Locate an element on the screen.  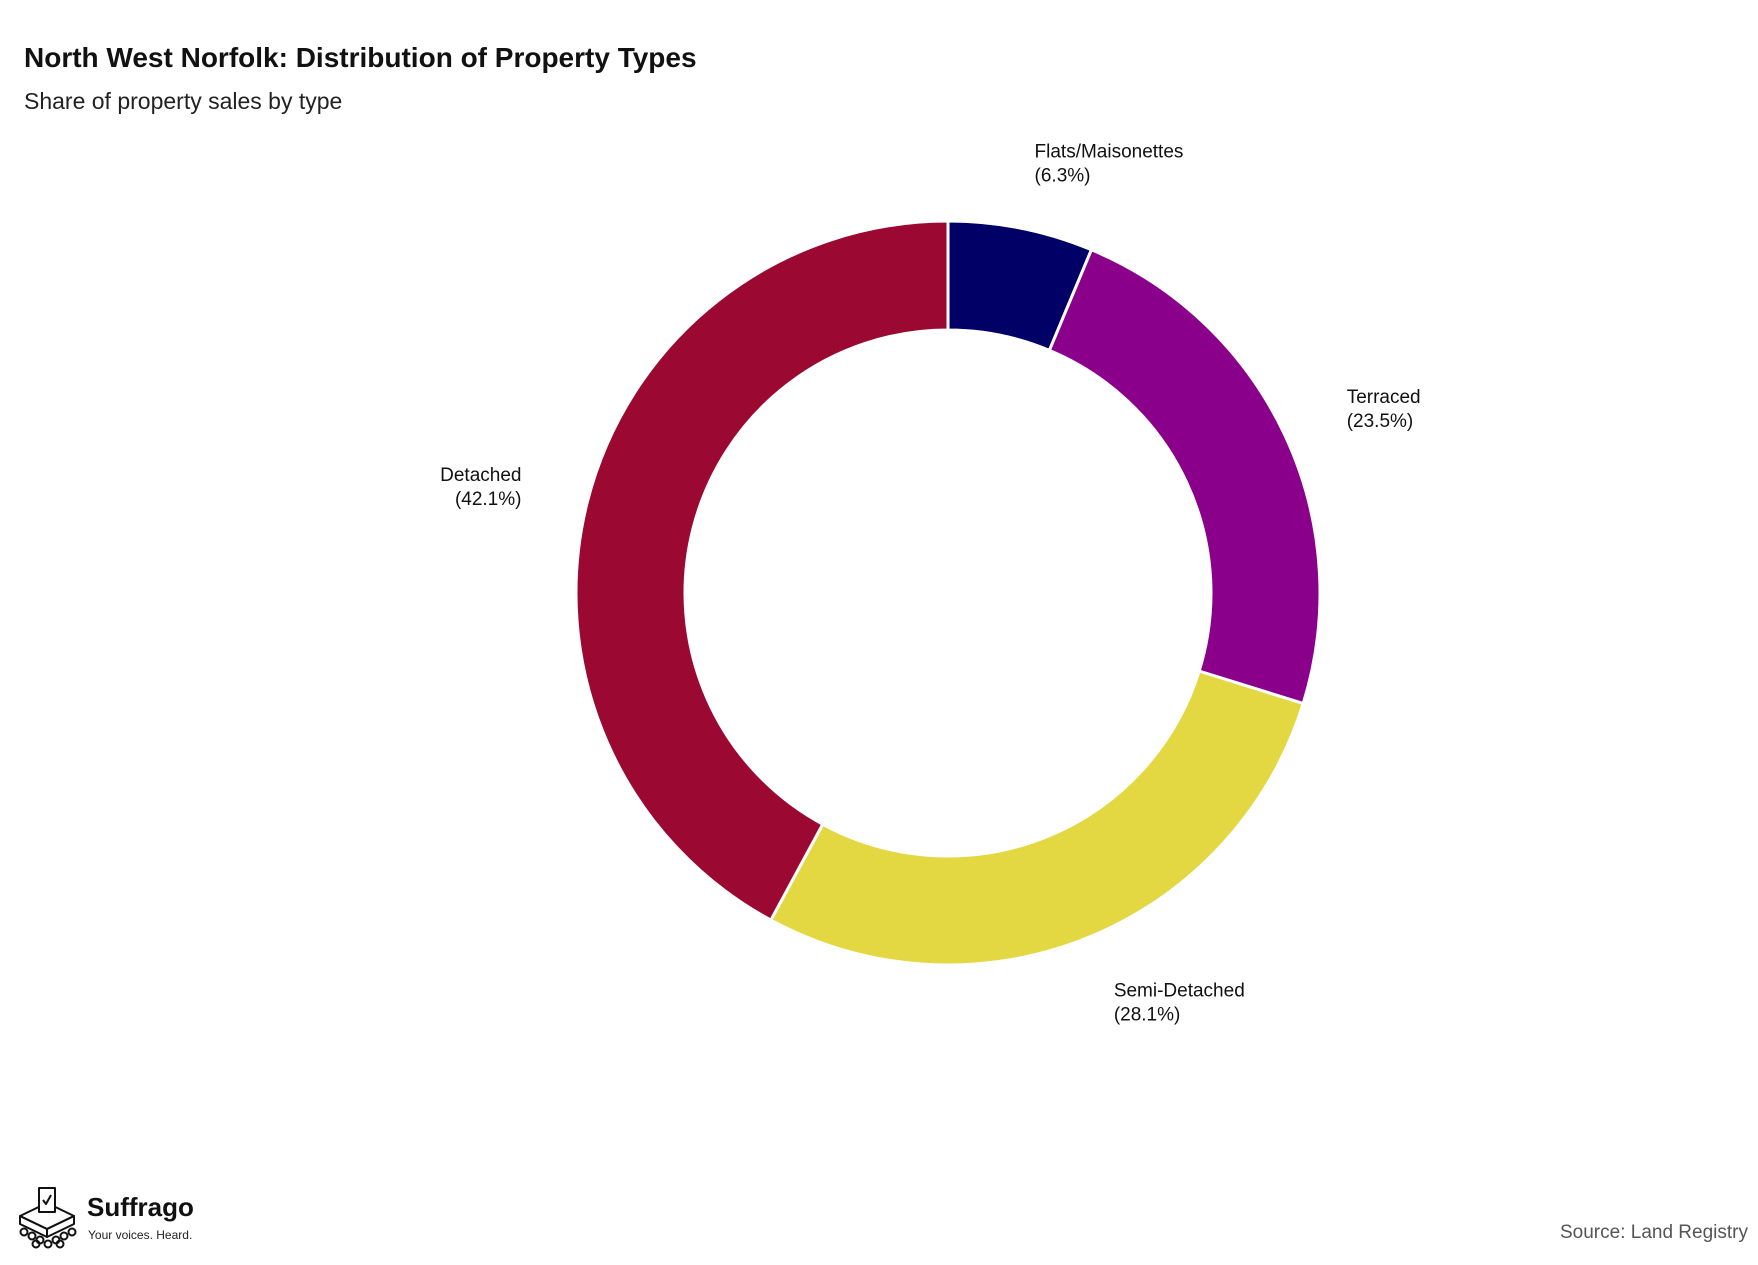
label-name: Terraced is located at coordinates (1384, 397).